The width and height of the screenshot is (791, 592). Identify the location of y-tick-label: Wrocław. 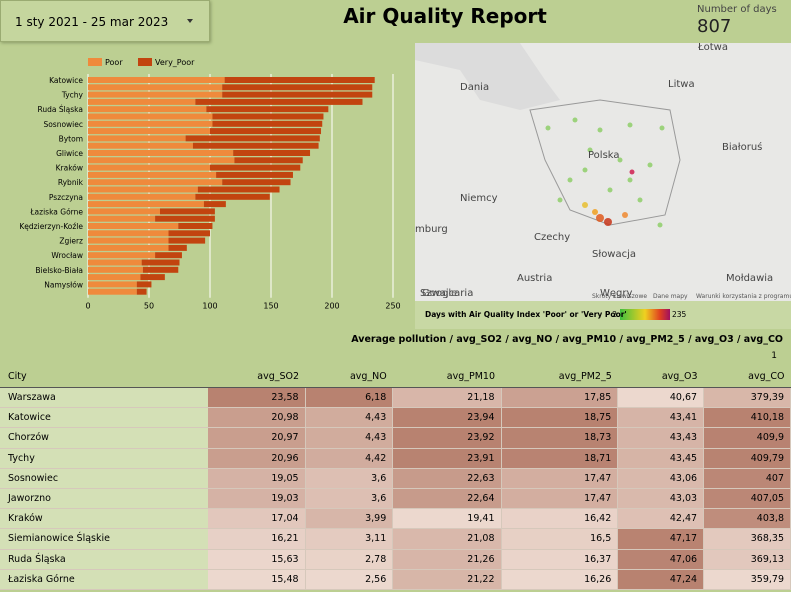
(67, 255).